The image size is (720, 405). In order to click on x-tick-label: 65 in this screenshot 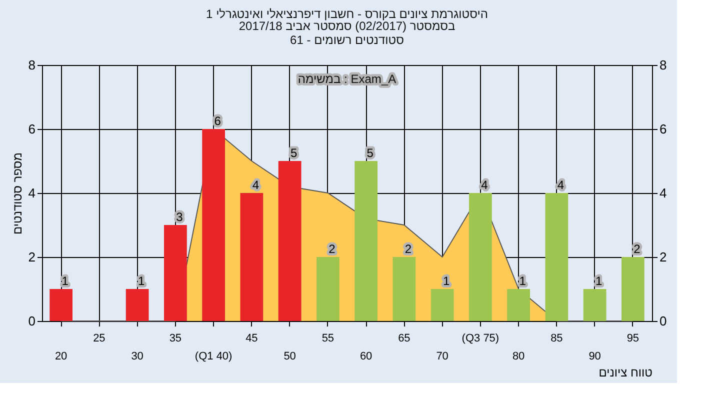, I will do `click(404, 338)`.